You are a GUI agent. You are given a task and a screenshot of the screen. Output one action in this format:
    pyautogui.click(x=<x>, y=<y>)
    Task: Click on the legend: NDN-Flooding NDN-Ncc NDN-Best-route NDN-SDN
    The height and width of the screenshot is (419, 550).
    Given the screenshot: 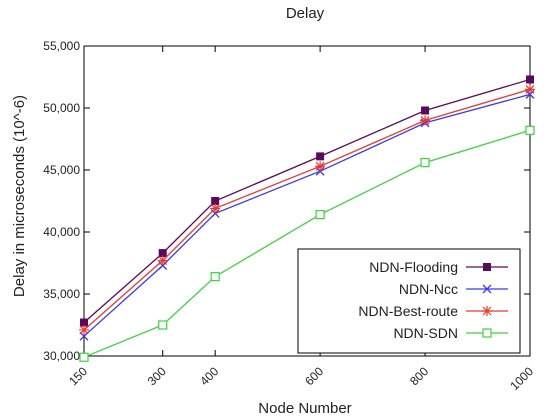 What is the action you would take?
    pyautogui.click(x=409, y=301)
    